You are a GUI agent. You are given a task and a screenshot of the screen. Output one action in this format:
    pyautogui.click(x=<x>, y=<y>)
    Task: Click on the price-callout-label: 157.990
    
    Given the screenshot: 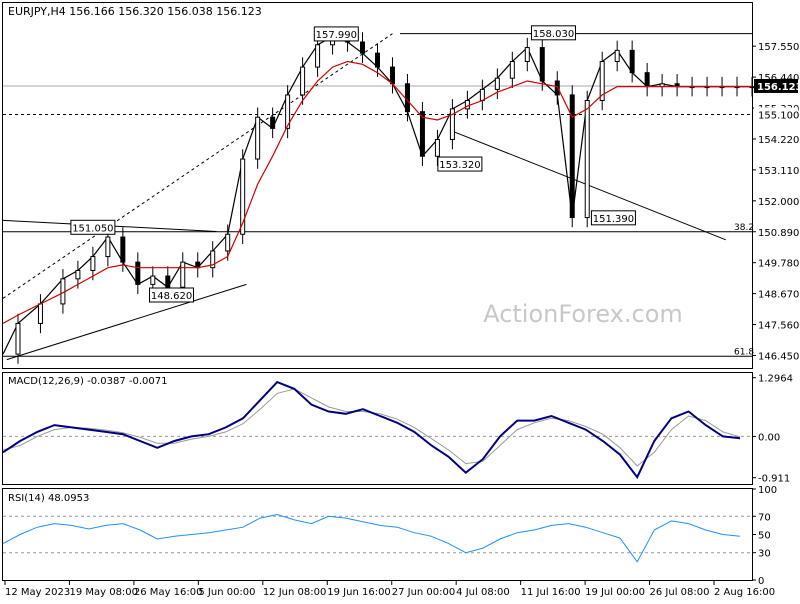 What is the action you would take?
    pyautogui.click(x=336, y=35)
    